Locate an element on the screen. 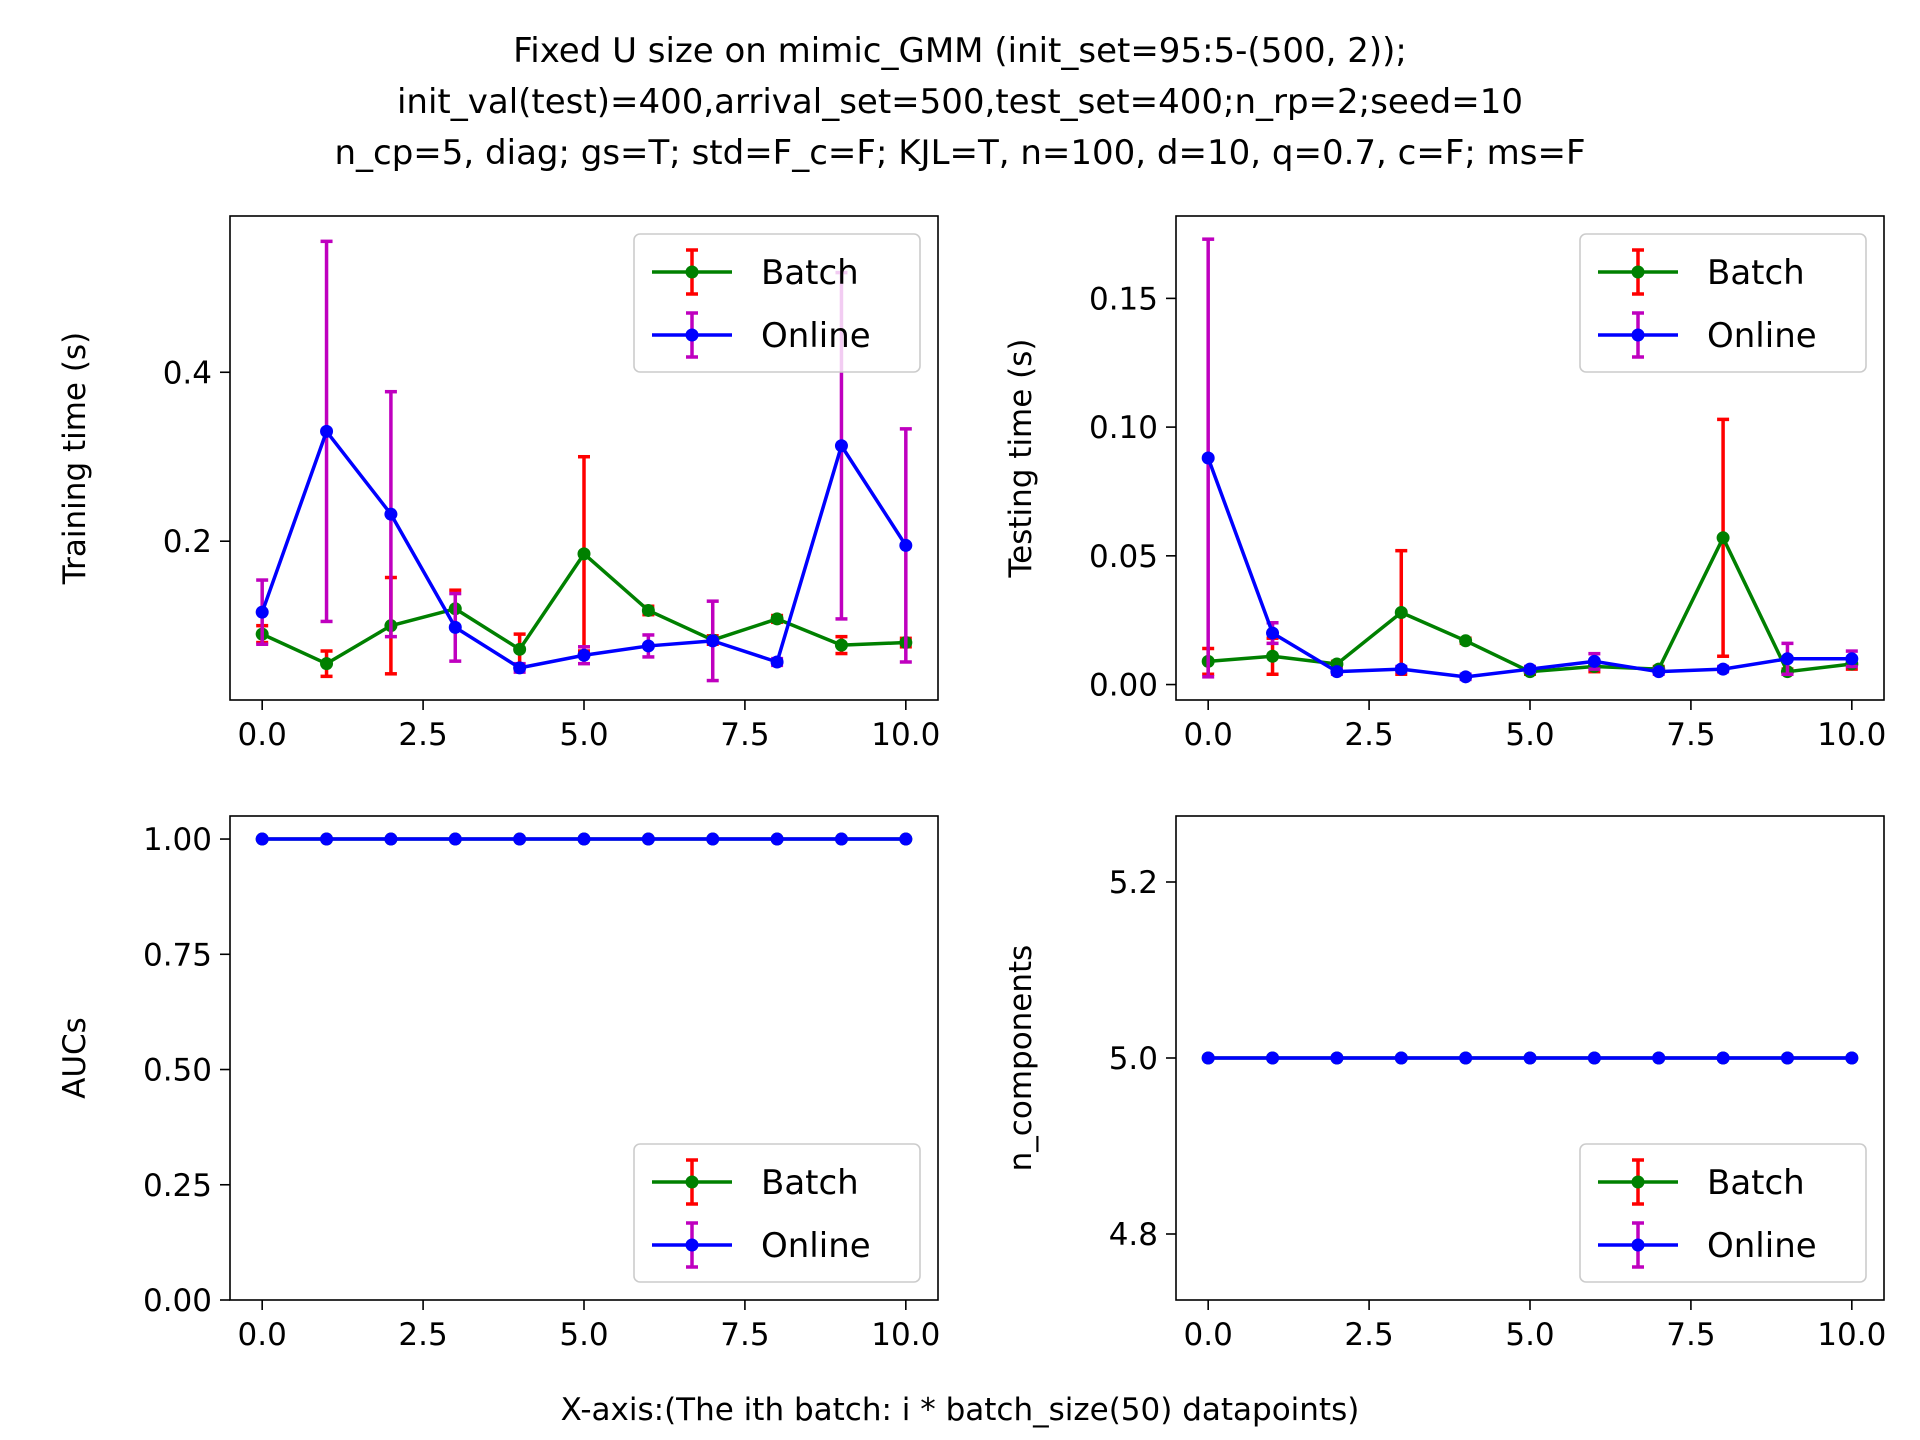 This screenshot has height=1440, width=1920. testing-time-y-tick-label: 0.00 is located at coordinates (1123, 686).